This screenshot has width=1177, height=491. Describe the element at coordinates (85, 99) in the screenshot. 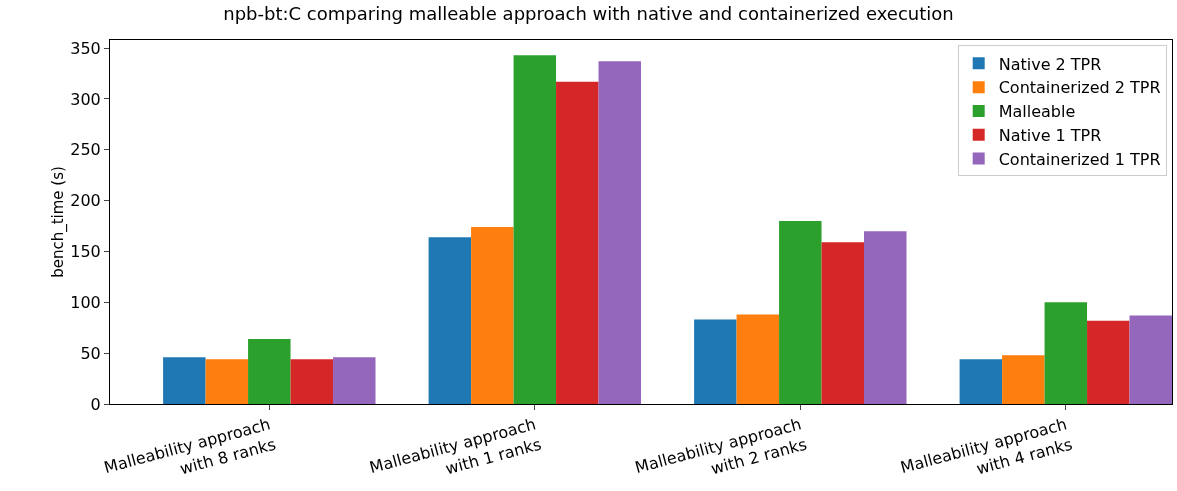

I see `y-tick-label: 300` at that location.